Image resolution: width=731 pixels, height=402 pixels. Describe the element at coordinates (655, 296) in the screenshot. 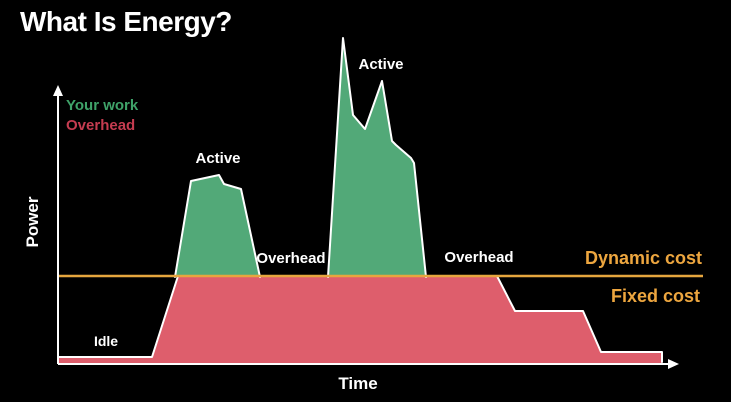

I see `label-fixed-cost: Fixed cost` at that location.